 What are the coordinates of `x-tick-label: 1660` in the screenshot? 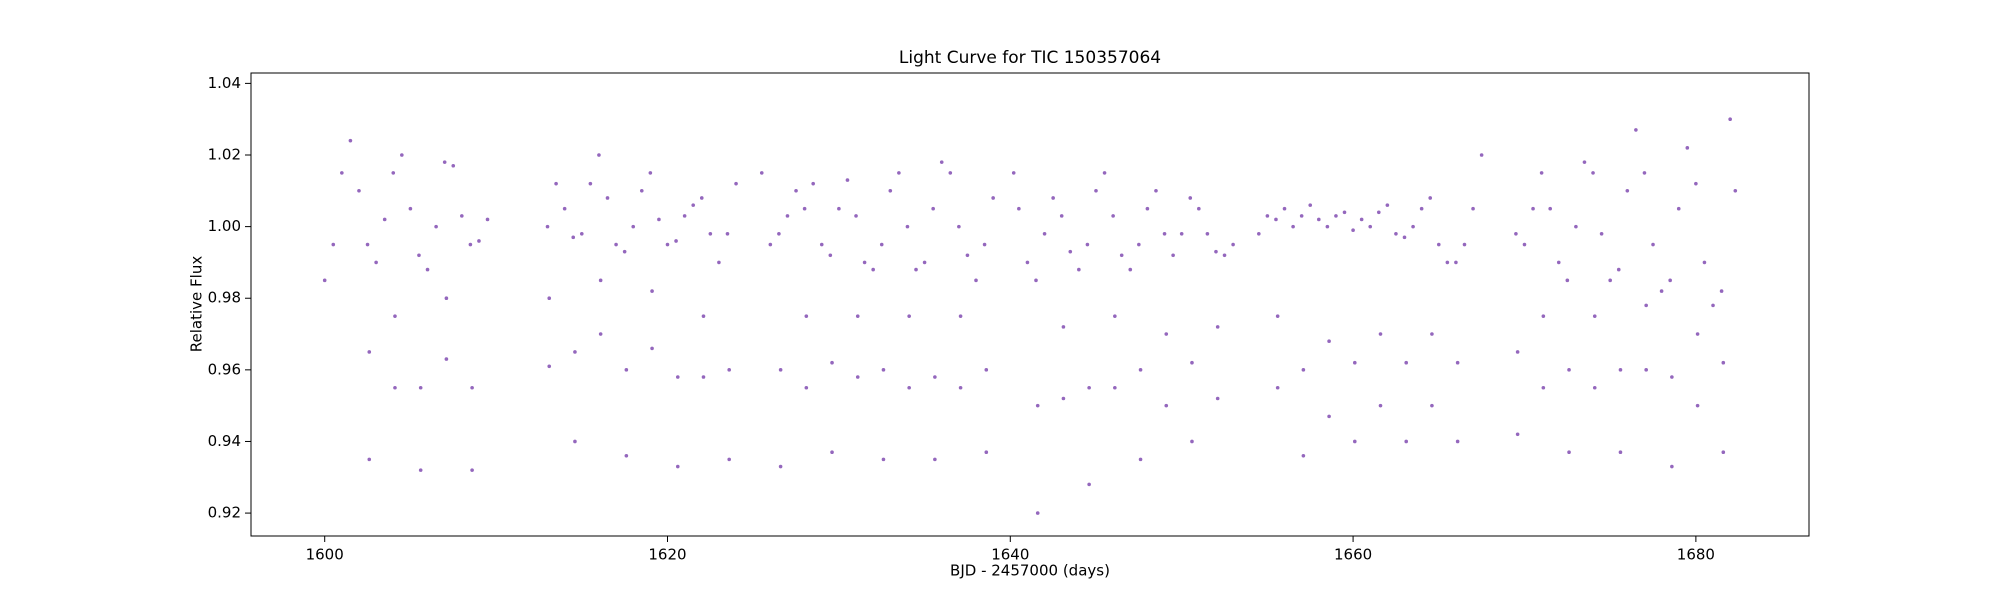 It's located at (1353, 555).